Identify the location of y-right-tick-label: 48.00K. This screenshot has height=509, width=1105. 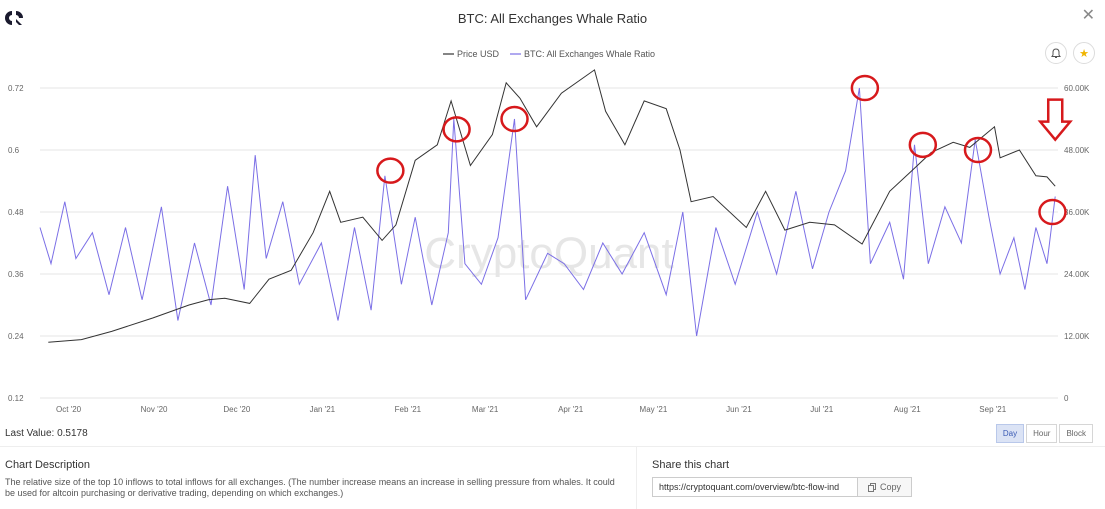
(1077, 150).